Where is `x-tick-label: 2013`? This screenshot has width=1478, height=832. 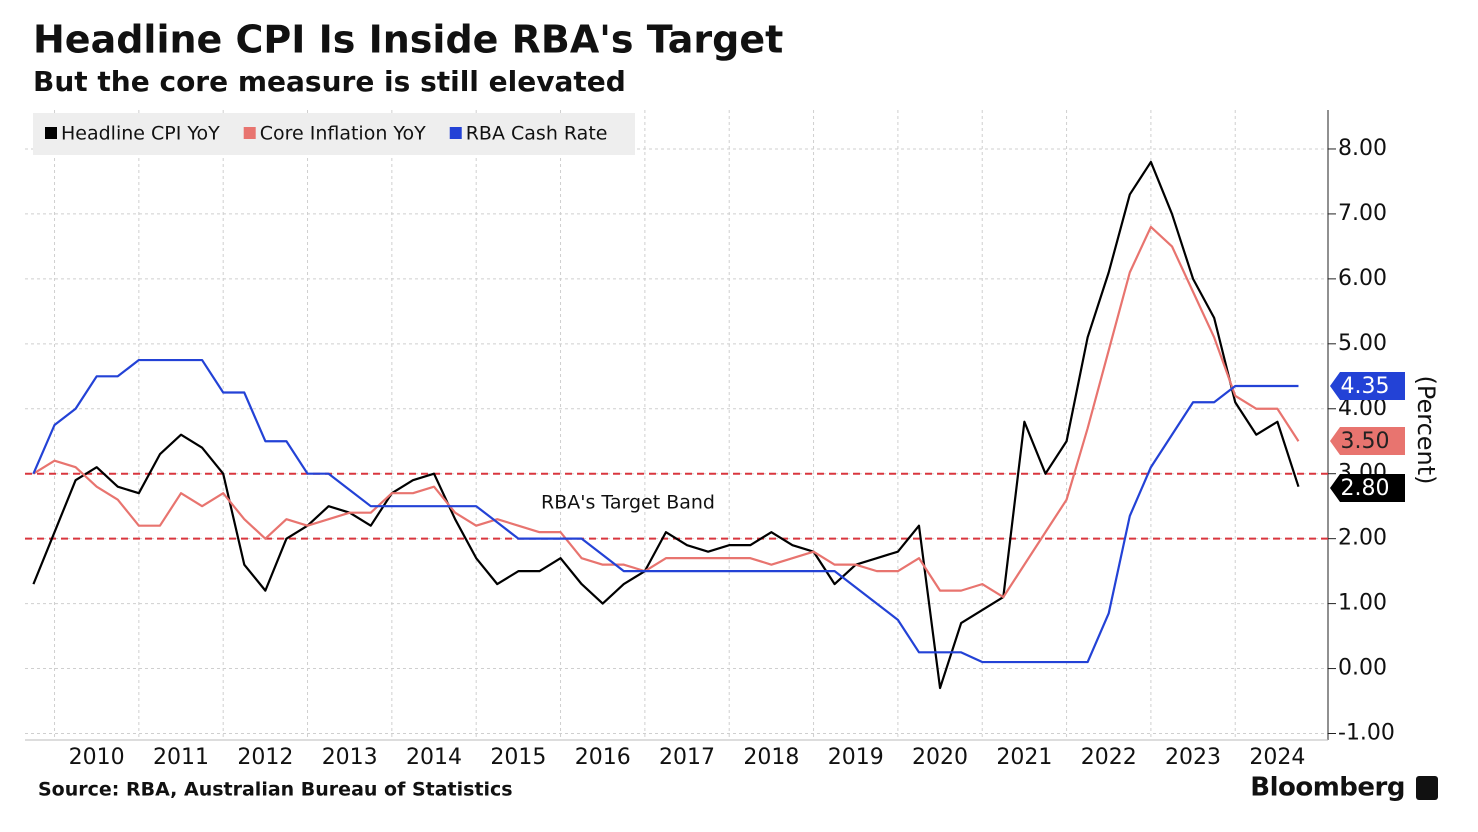 x-tick-label: 2013 is located at coordinates (350, 757).